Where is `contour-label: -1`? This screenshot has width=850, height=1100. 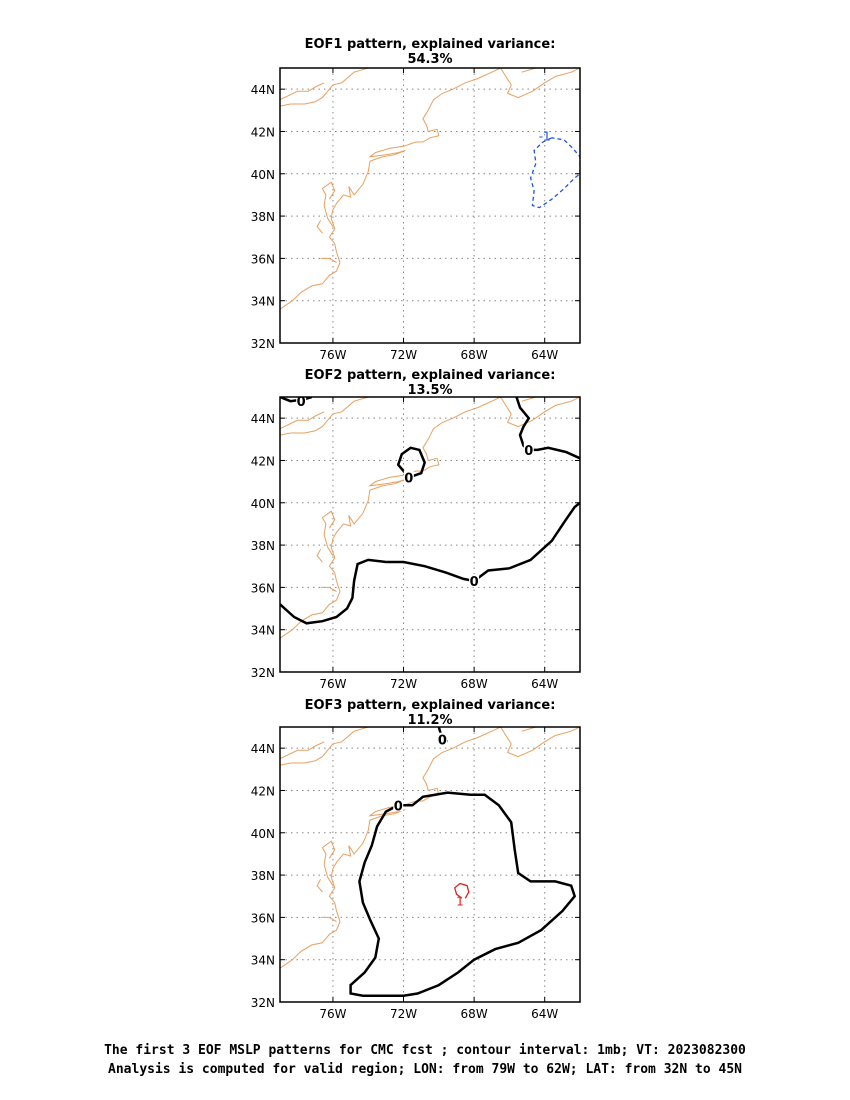
contour-label: -1 is located at coordinates (545, 137).